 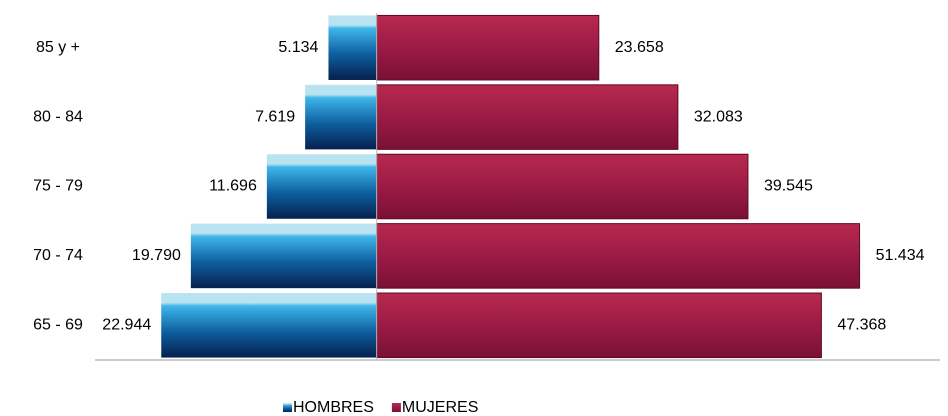 I want to click on y-tick-label: 75 - 79, so click(x=58, y=186).